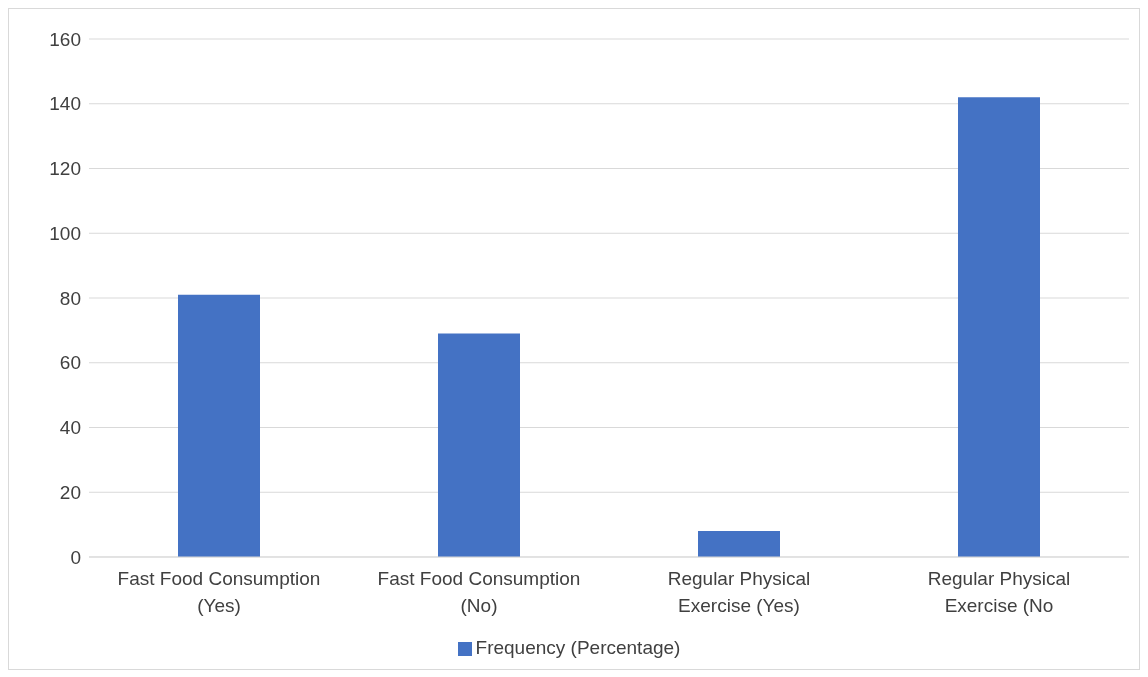 This screenshot has width=1148, height=677. I want to click on x-tick-label: Fast Food Consumption (Yes), so click(219, 592).